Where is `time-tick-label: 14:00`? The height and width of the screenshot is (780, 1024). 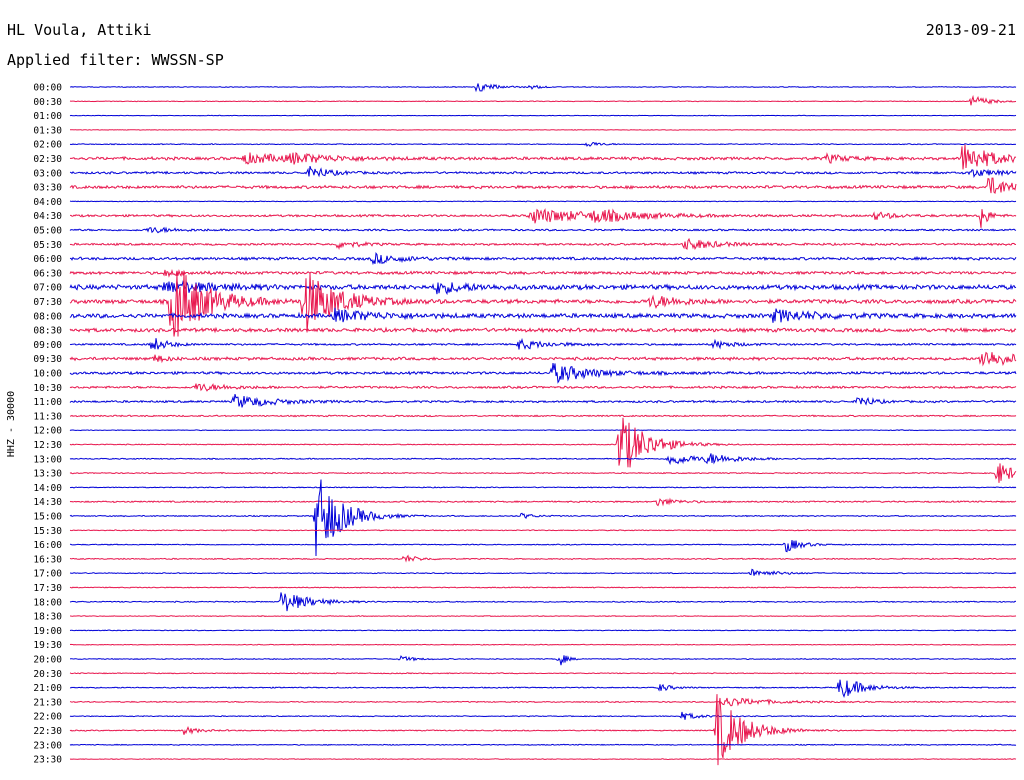
time-tick-label: 14:00 is located at coordinates (47, 488).